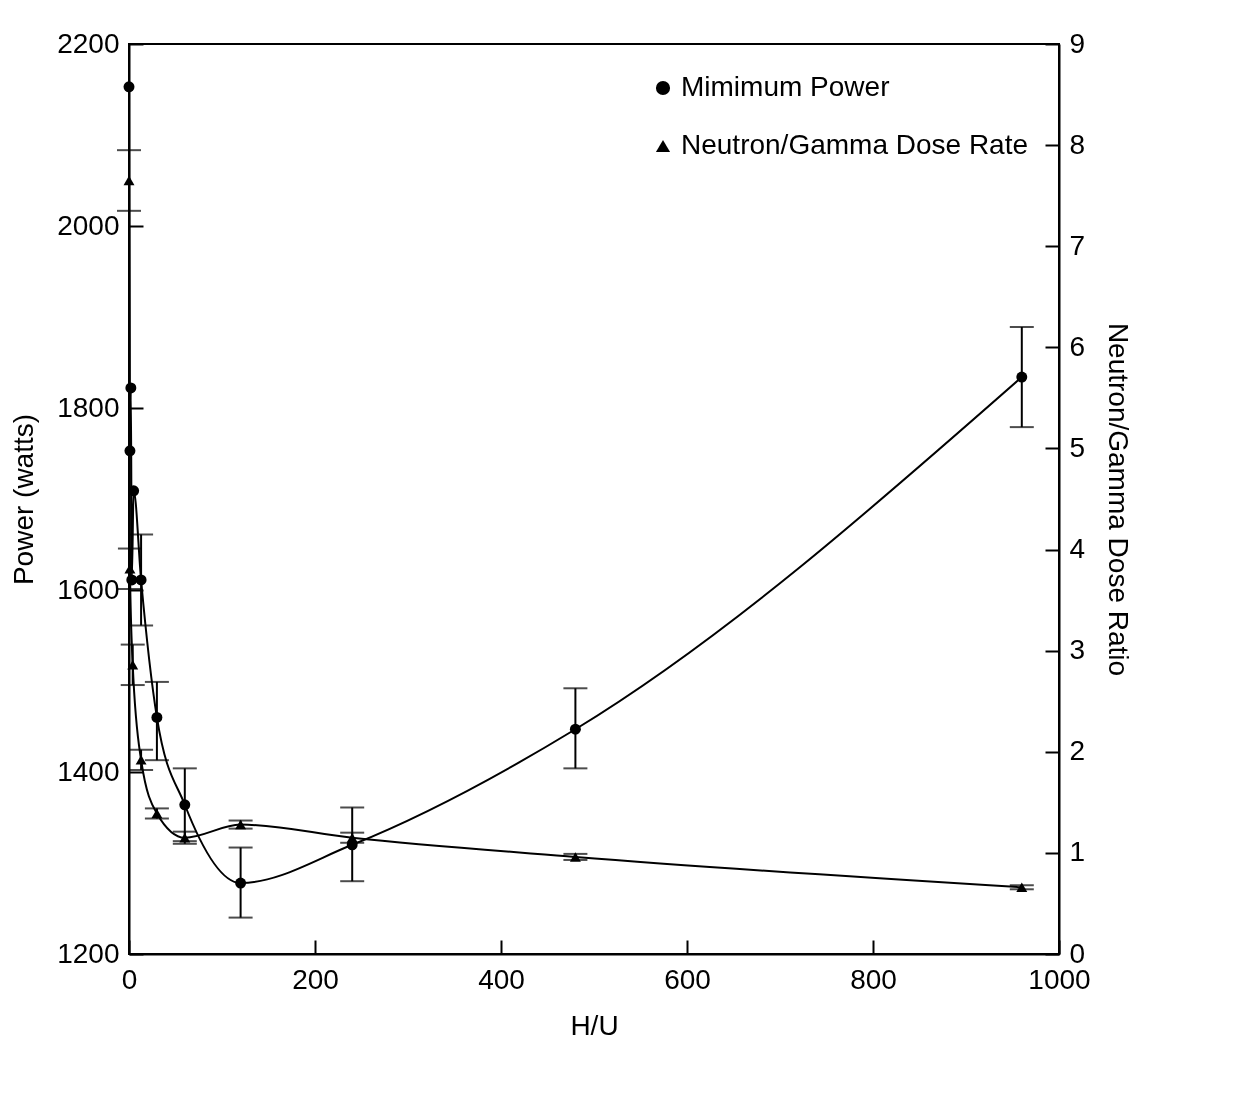 The height and width of the screenshot is (1109, 1246). What do you see at coordinates (1077, 346) in the screenshot?
I see `y2-tick-label: 6` at bounding box center [1077, 346].